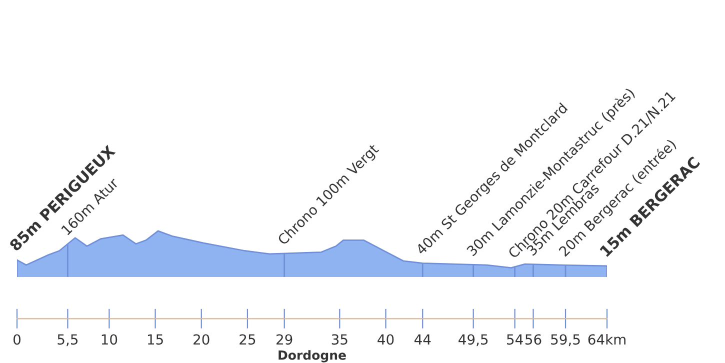  What do you see at coordinates (248, 339) in the screenshot?
I see `x-tick-label: 25` at bounding box center [248, 339].